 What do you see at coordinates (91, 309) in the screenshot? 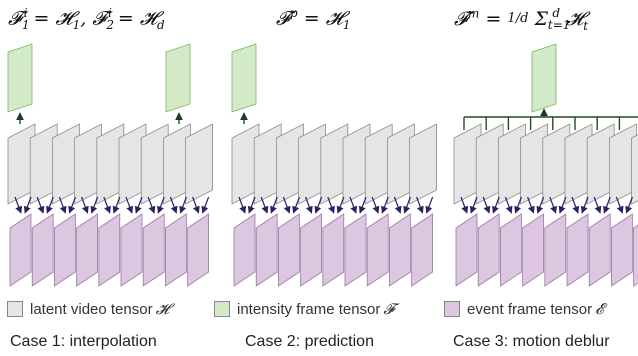
I see `legend-label-latent: latent video tensor` at bounding box center [91, 309].